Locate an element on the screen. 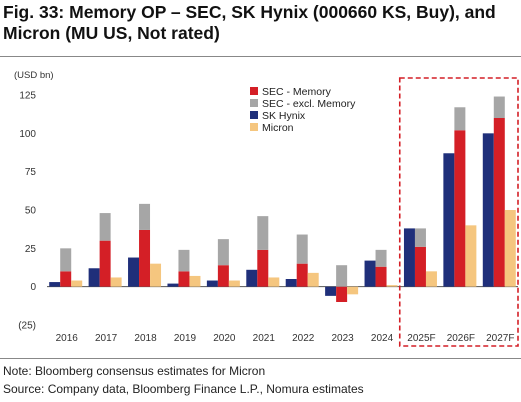 The image size is (521, 402). legend-label: Micron is located at coordinates (278, 128).